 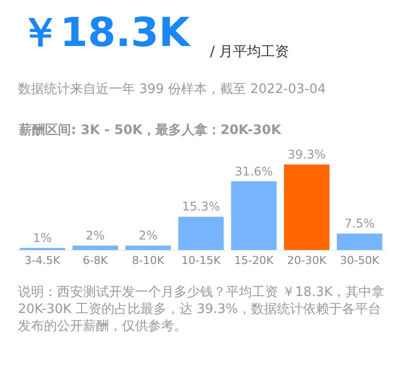 What do you see at coordinates (106, 33) in the screenshot?
I see `chart-title: ￥18.3K` at bounding box center [106, 33].